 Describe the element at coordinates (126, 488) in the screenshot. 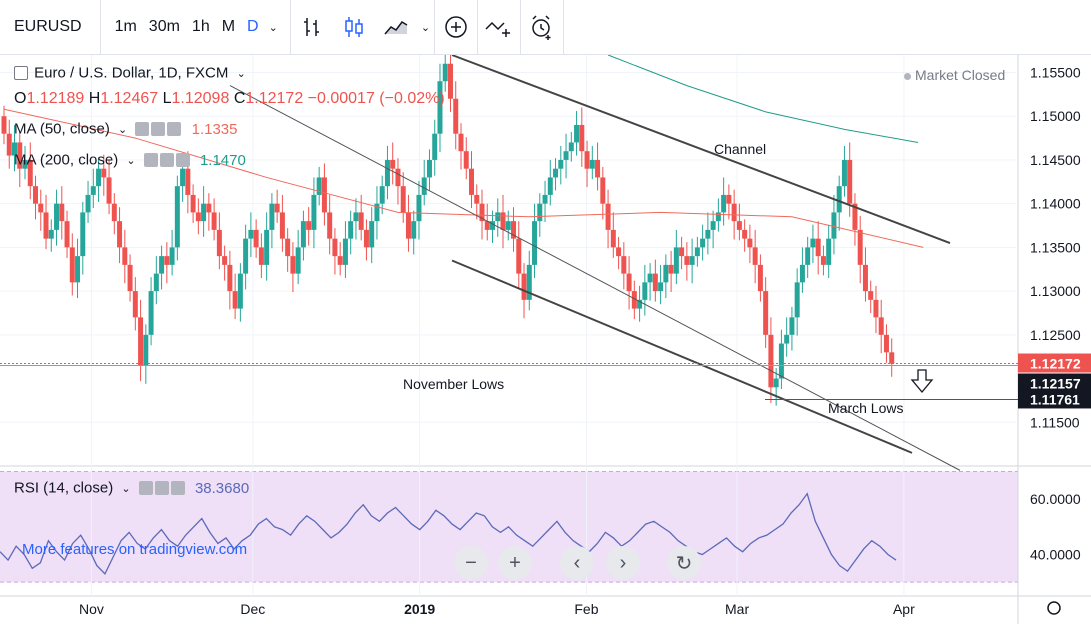

I see `rsi-chevron-icon: ⌄` at that location.